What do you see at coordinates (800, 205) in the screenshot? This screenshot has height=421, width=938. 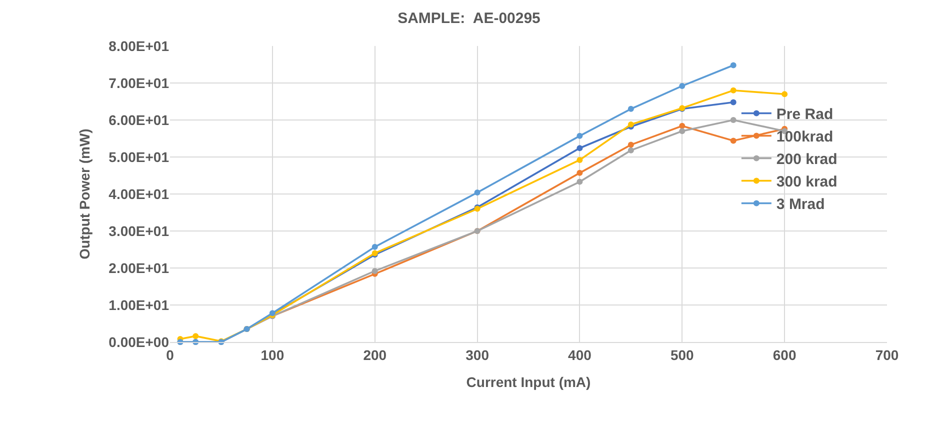 I see `legend-label: 3 Mrad` at bounding box center [800, 205].